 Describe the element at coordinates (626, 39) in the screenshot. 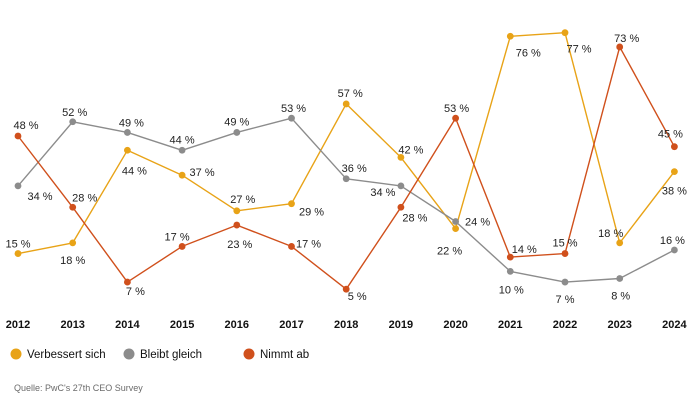

I see `data-label-nimmt-ab: 73 %` at that location.